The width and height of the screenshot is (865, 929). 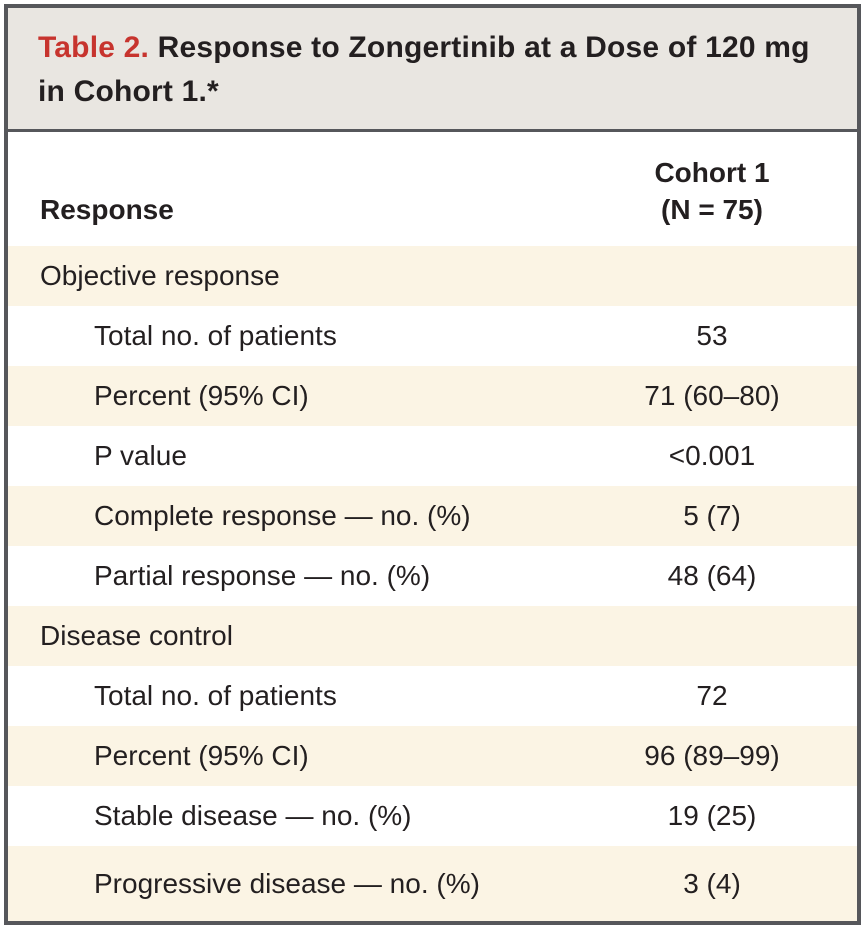 I want to click on table-row: P value <0.001, so click(x=432, y=456).